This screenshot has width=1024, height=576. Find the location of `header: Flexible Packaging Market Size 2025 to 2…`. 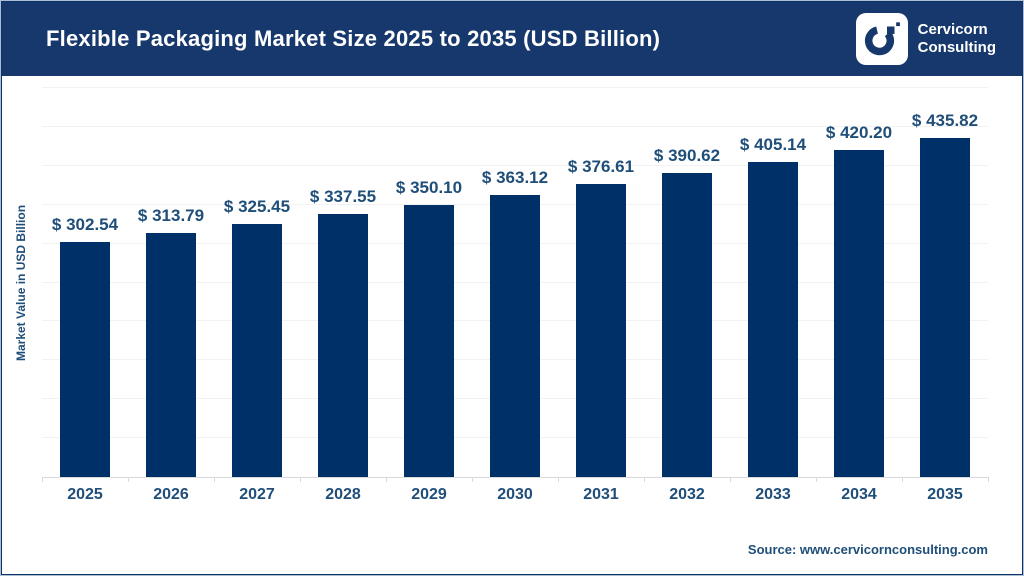

header: Flexible Packaging Market Size 2025 to 2… is located at coordinates (512, 39).